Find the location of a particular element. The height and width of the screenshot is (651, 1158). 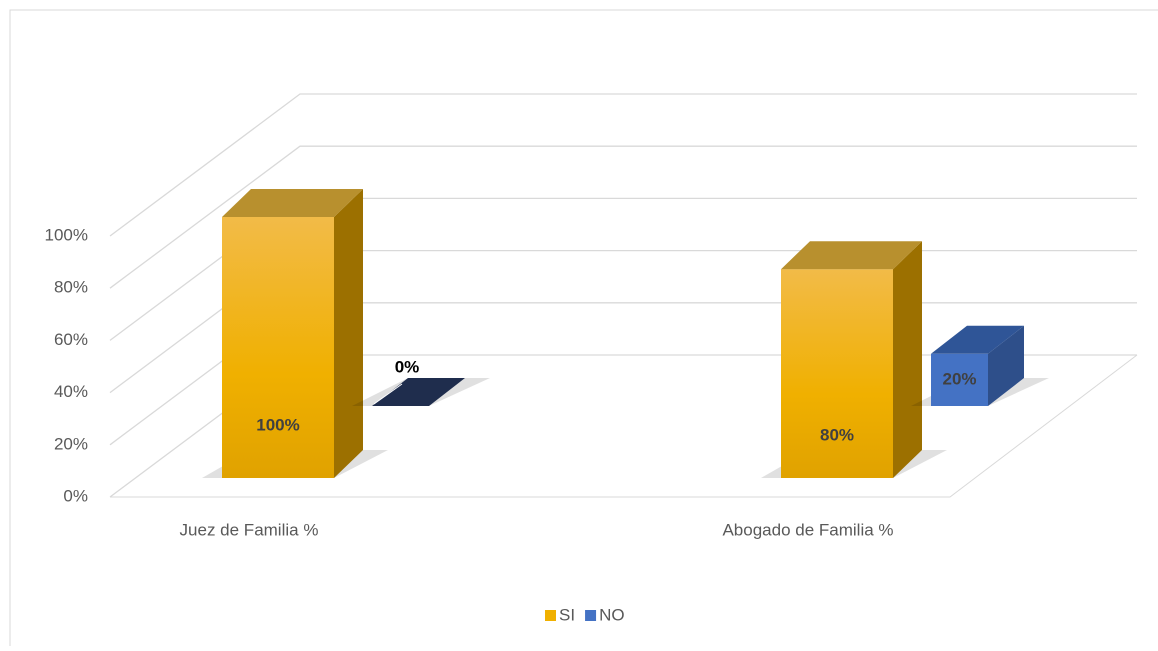

legend-label: SI is located at coordinates (567, 614).